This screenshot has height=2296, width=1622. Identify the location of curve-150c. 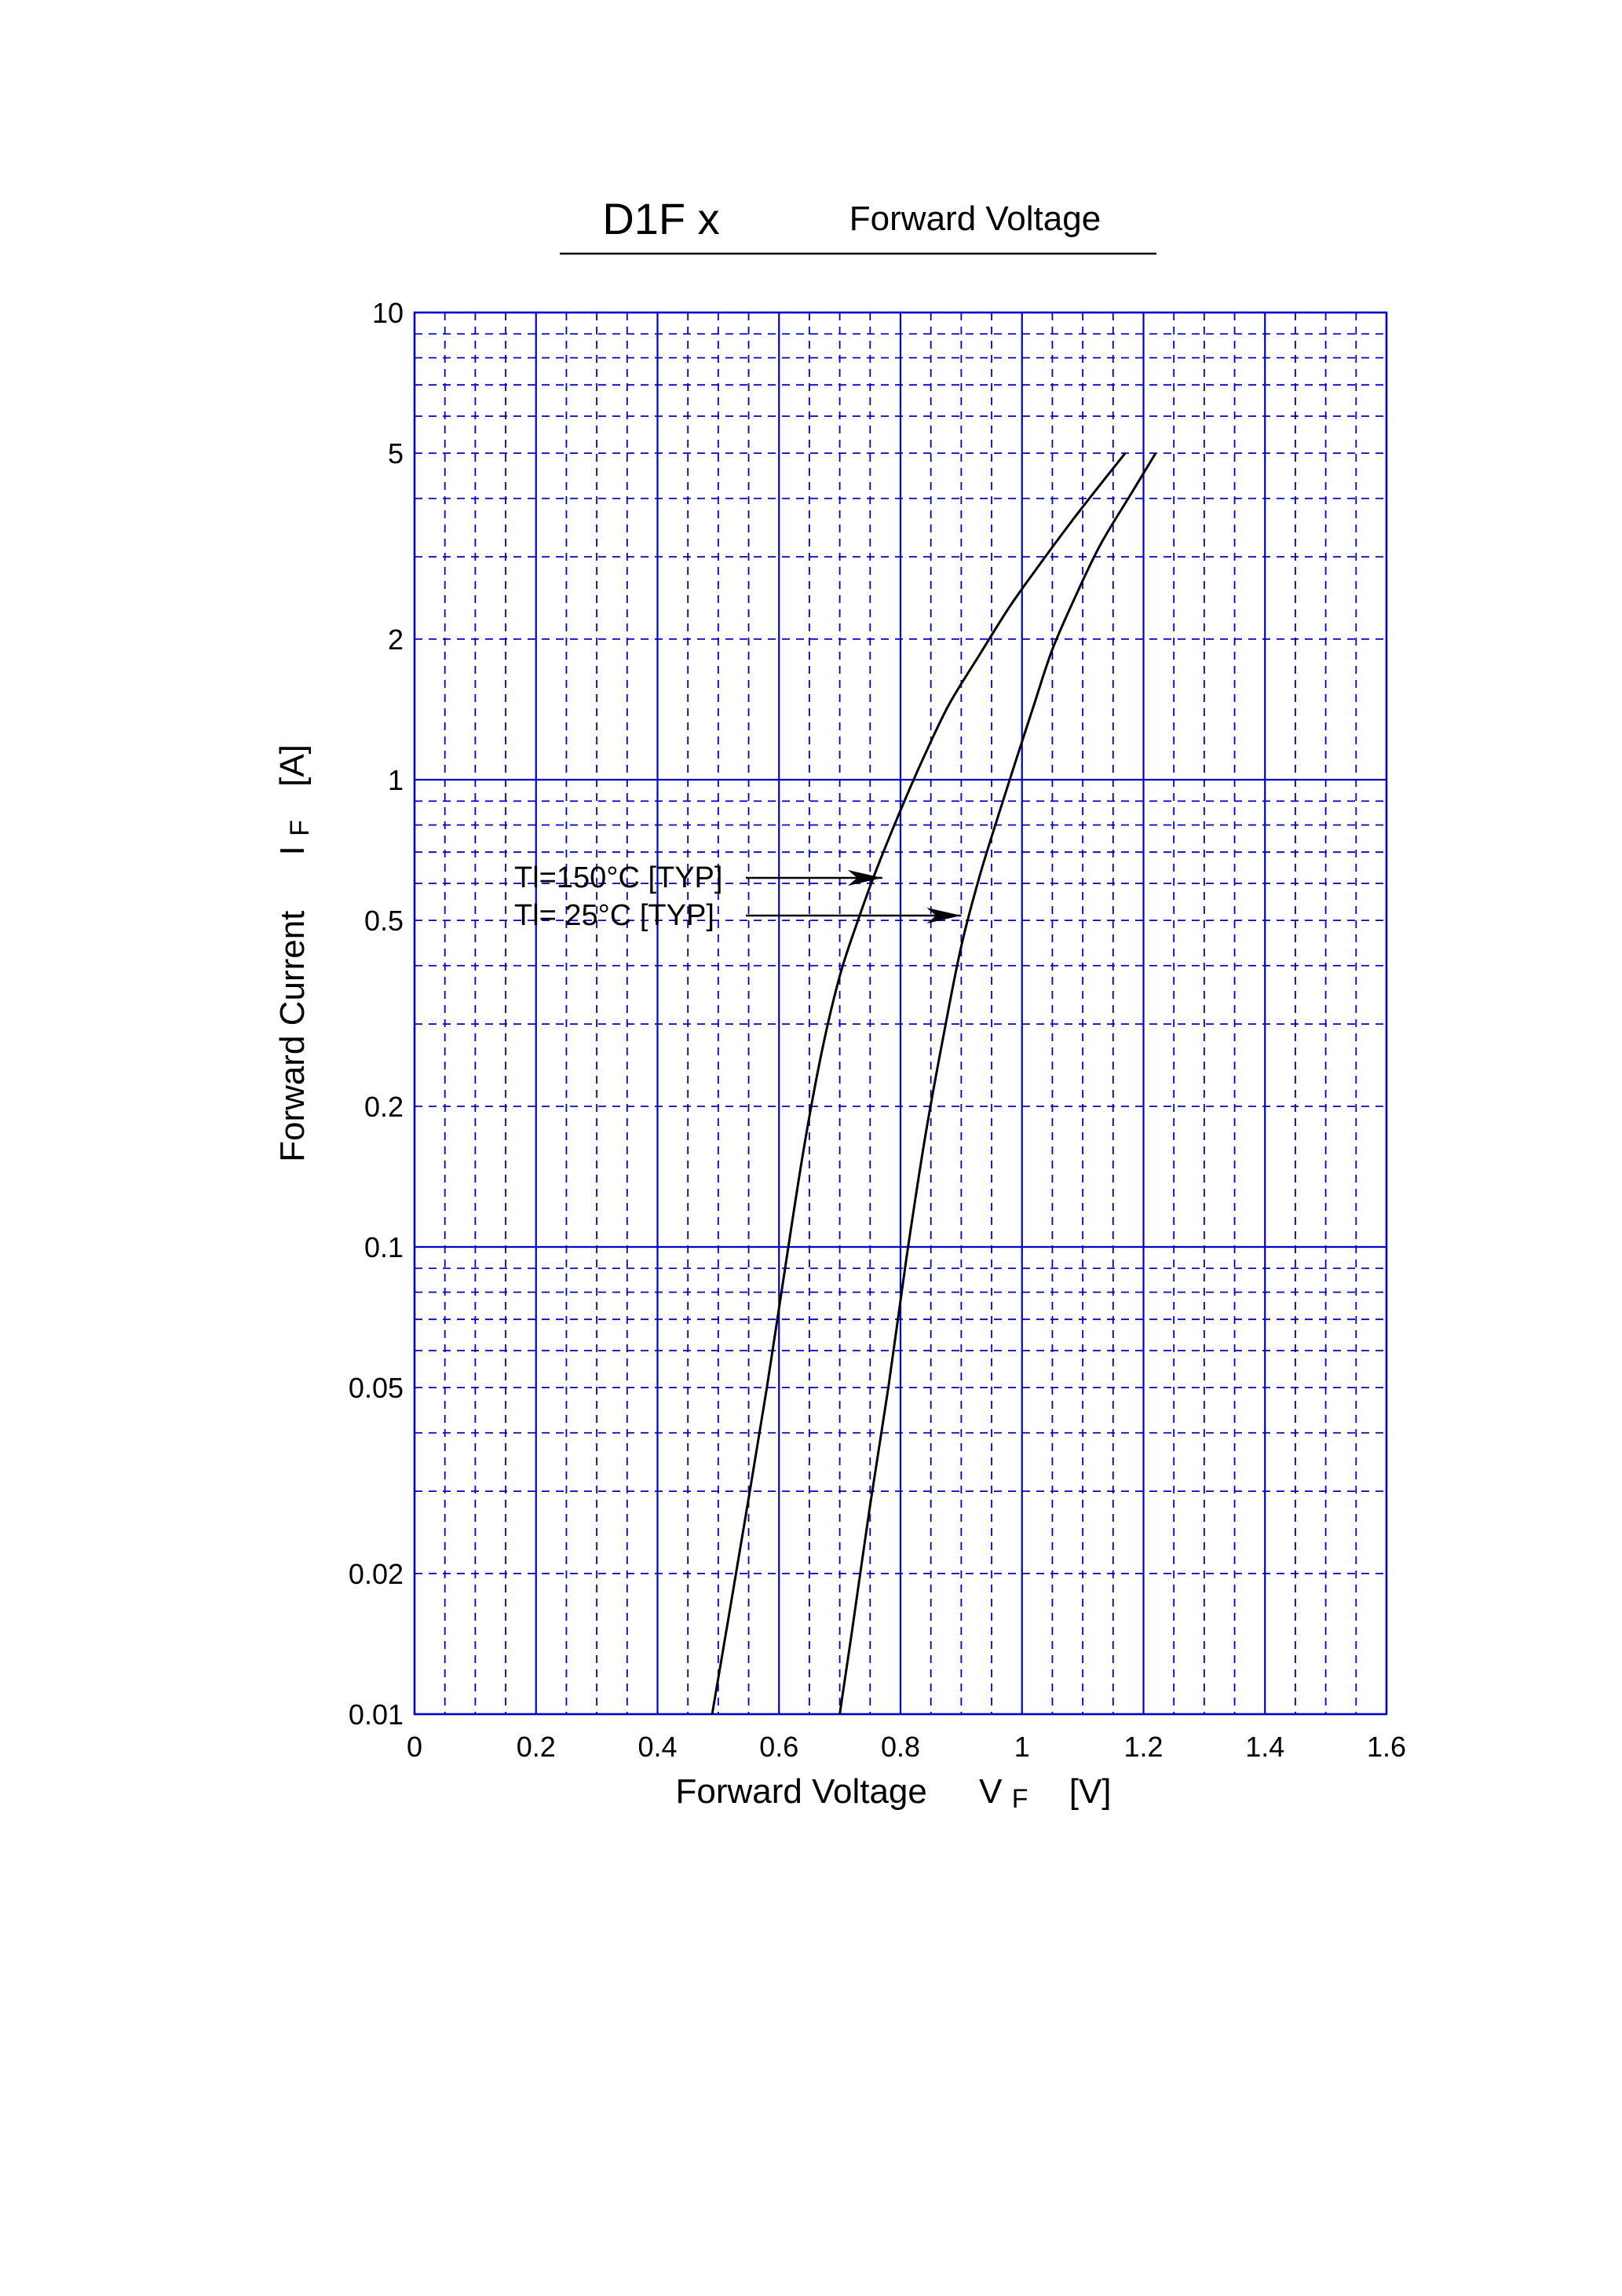
(919, 1083).